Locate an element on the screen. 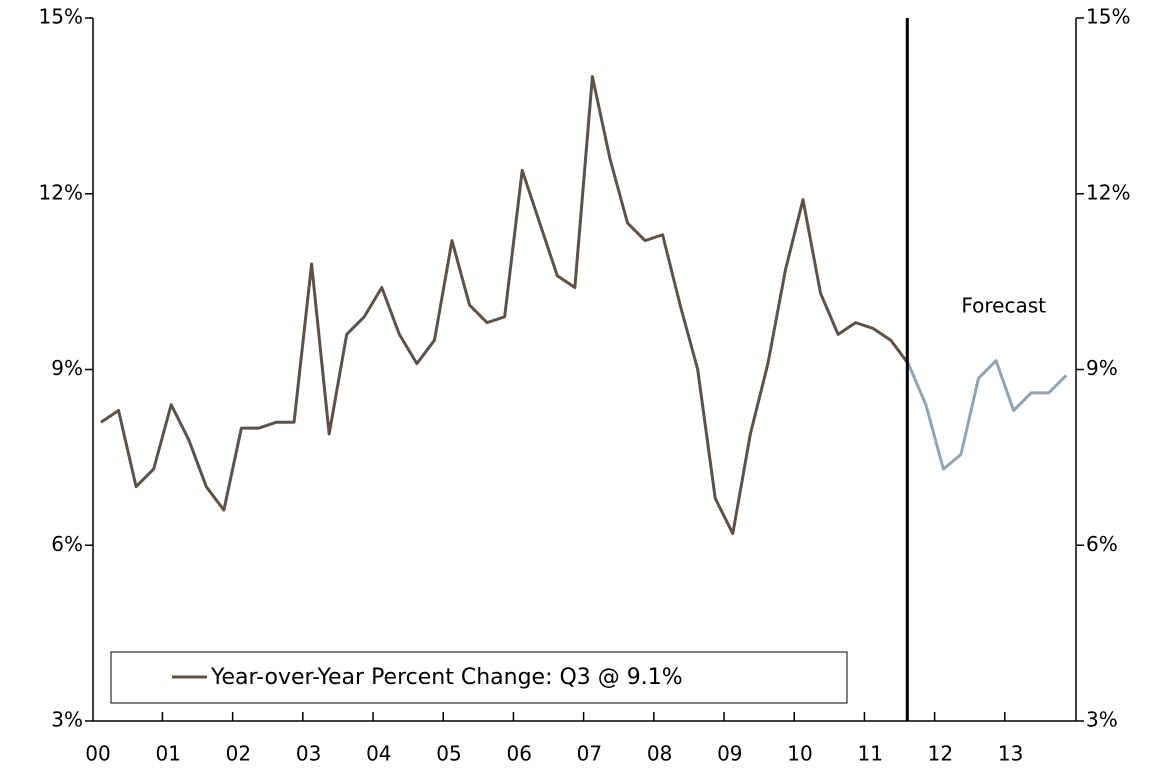 Image resolution: width=1153 pixels, height=779 pixels. y2-tick-label: 15% is located at coordinates (1108, 17).